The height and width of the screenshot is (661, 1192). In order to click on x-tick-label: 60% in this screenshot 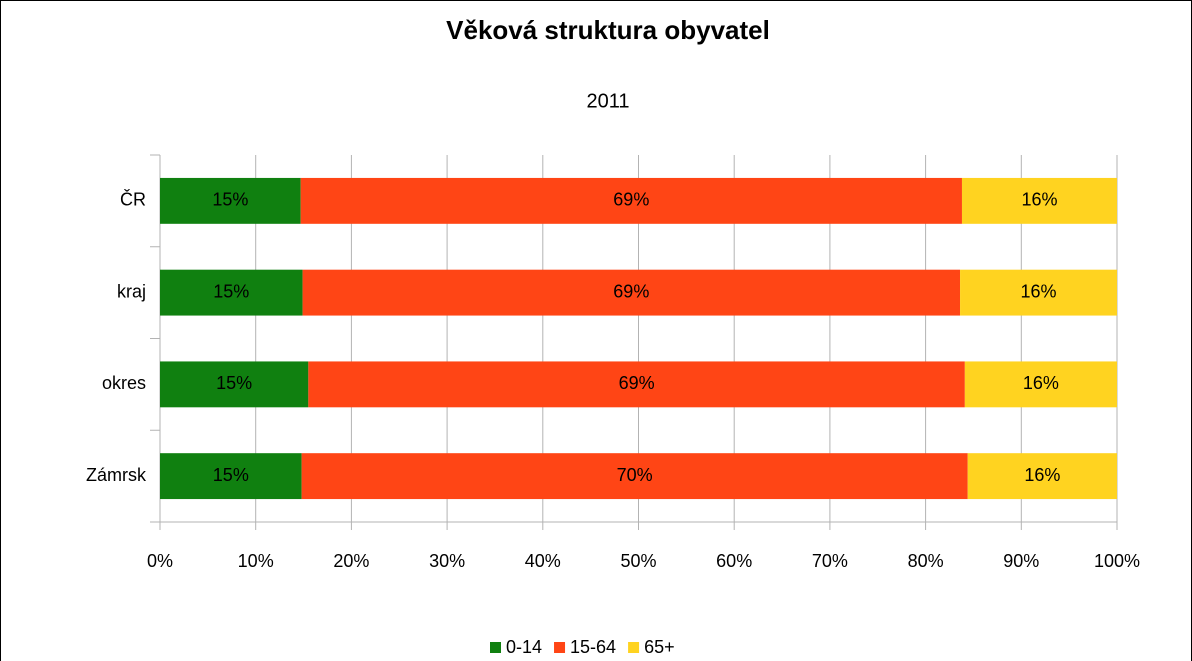, I will do `click(734, 561)`.